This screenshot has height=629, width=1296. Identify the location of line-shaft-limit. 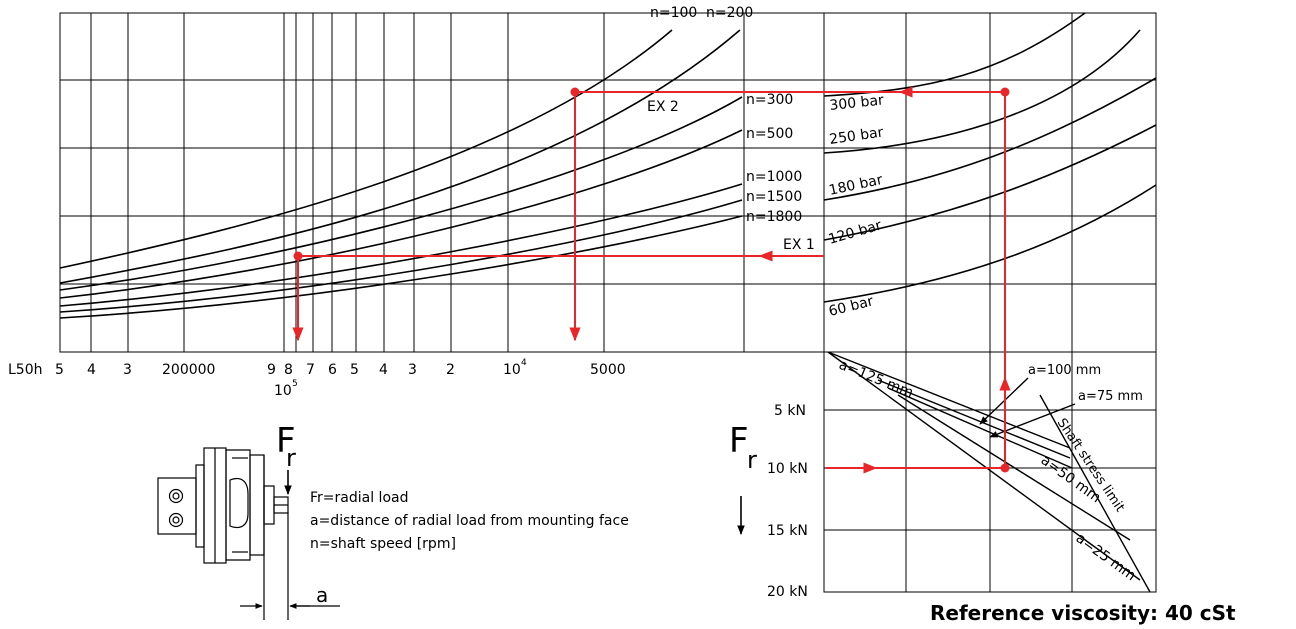
(1095, 493).